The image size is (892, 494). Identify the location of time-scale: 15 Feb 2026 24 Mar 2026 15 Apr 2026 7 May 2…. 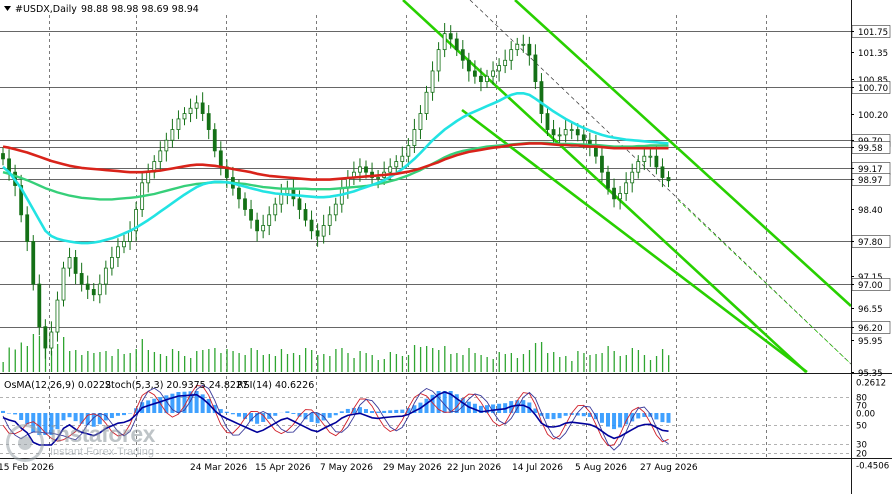
(349, 468).